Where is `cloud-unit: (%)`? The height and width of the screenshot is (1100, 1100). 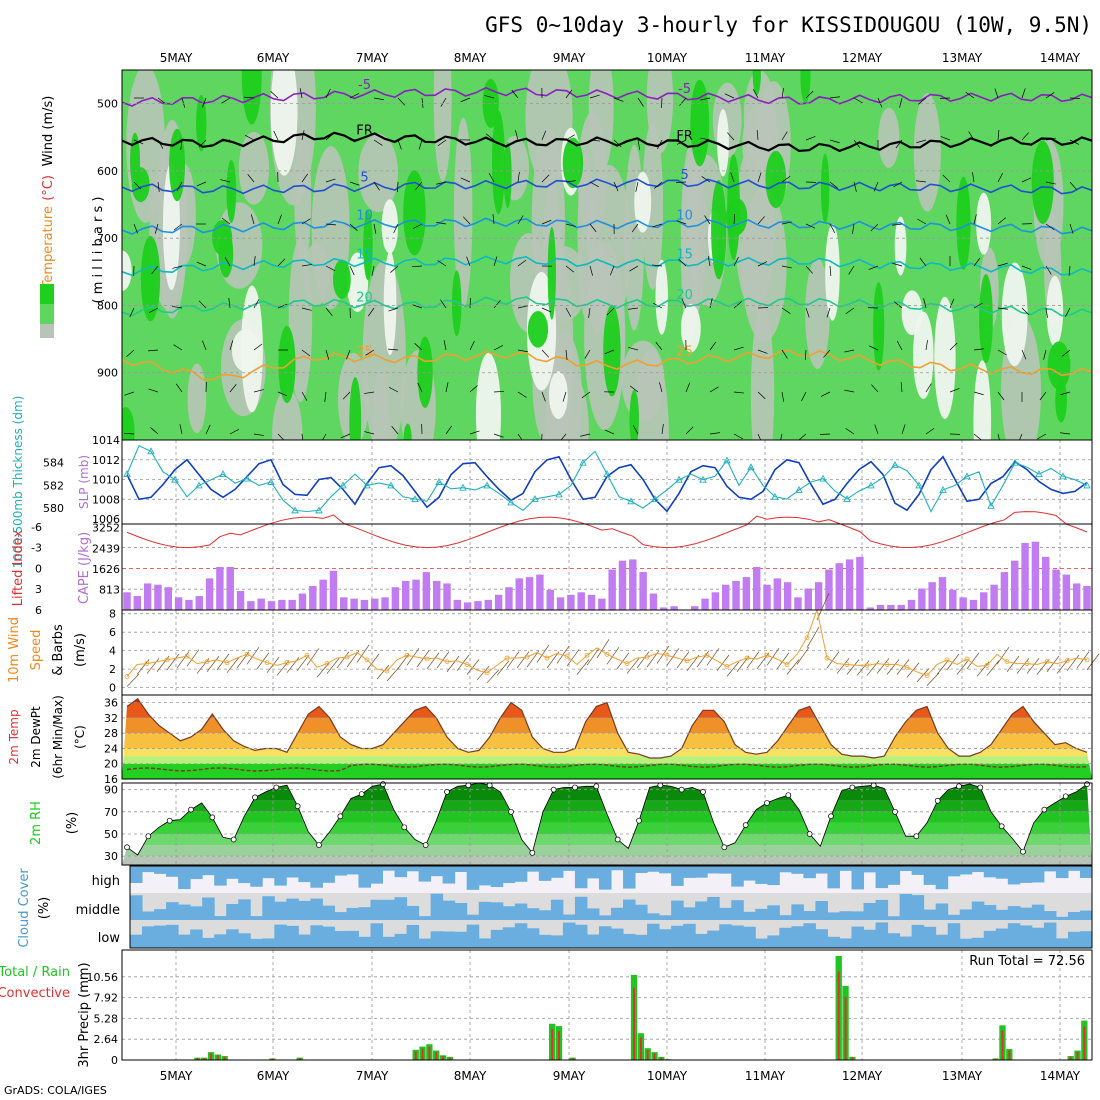 cloud-unit: (%) is located at coordinates (44, 908).